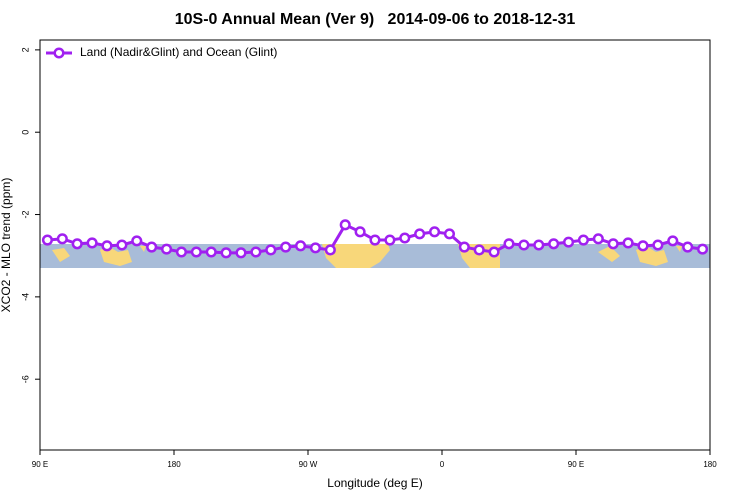 This screenshot has width=750, height=500. Describe the element at coordinates (25, 215) in the screenshot. I see `y-tick-label: -2` at that location.